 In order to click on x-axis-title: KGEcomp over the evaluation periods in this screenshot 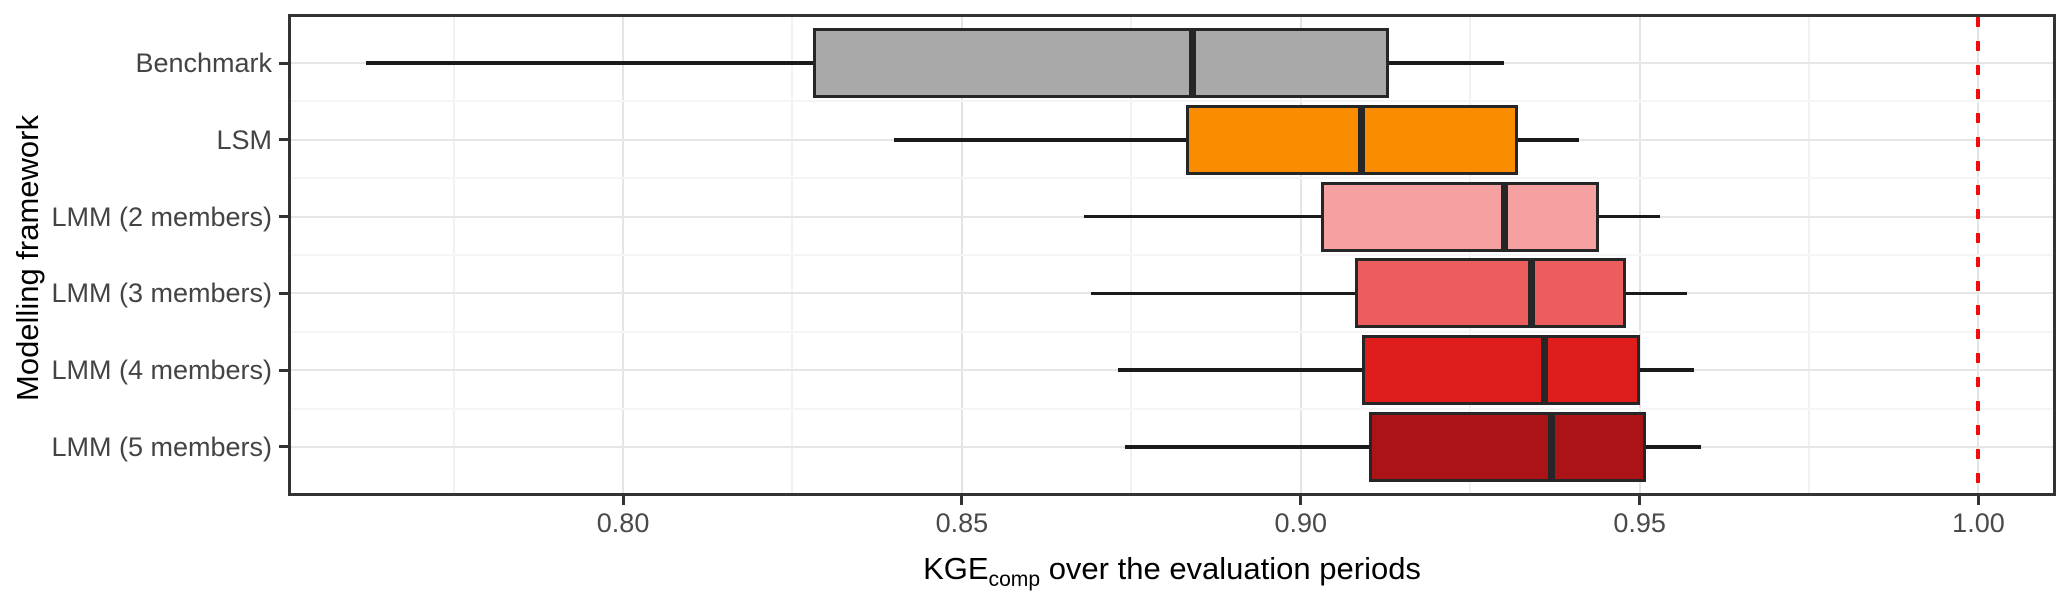, I will do `click(1172, 571)`.